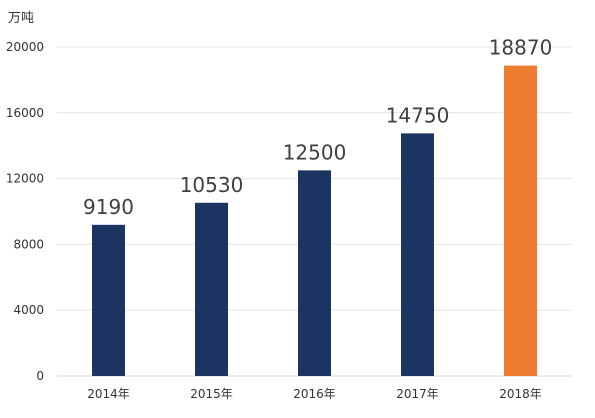 The width and height of the screenshot is (595, 418). Describe the element at coordinates (314, 273) in the screenshot. I see `bar-2016年` at that location.